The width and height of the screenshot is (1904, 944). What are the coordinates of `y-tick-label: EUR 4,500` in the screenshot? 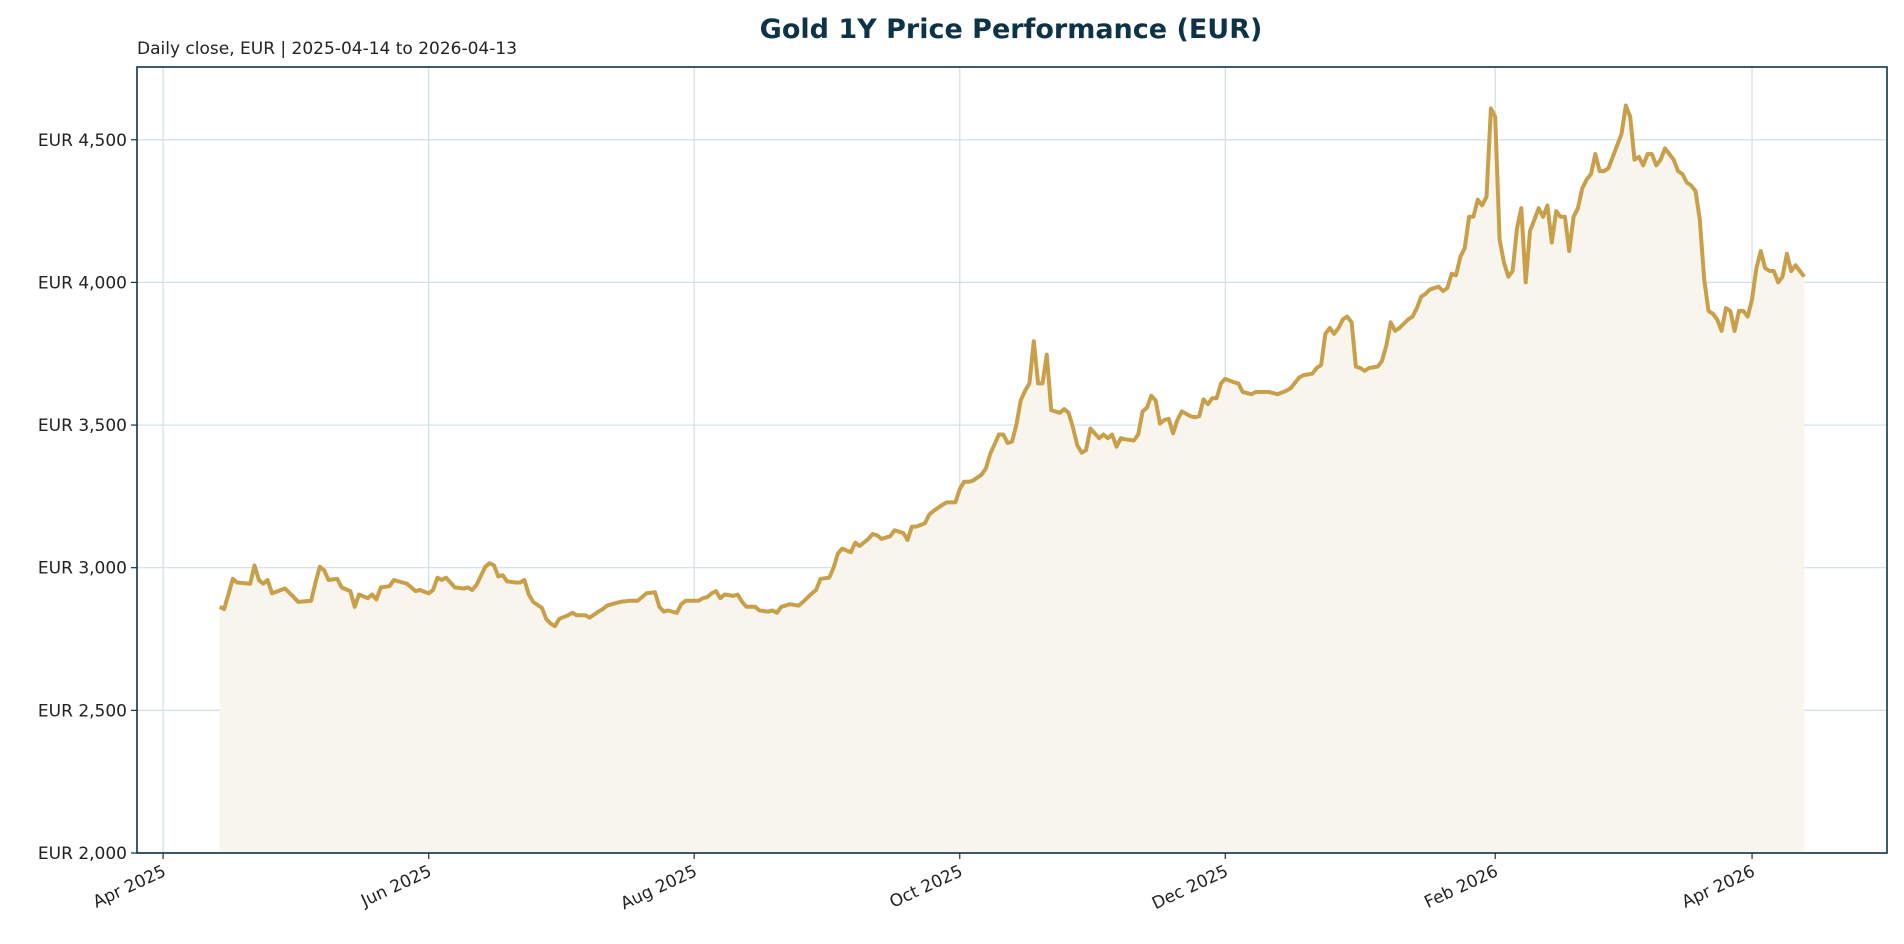 It's located at (82, 141).